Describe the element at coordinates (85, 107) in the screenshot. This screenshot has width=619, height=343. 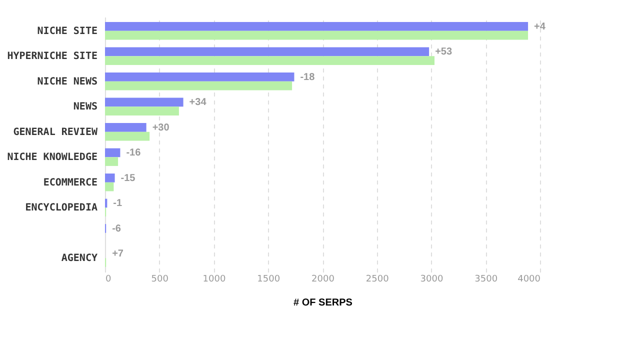
I see `y-tick-label: NEWS` at that location.